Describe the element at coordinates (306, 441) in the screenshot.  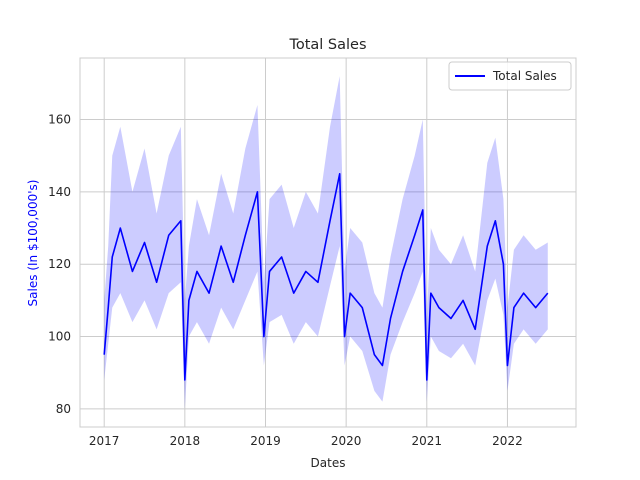
I see `x-tick-labels: 2017 2018 2019 2020 2021 2022` at that location.